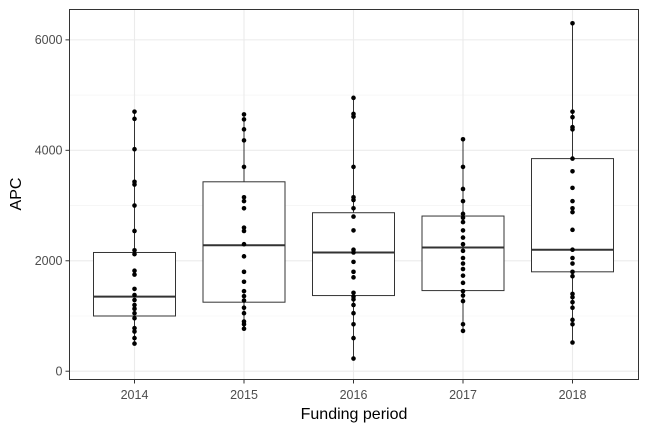  Describe the element at coordinates (354, 395) in the screenshot. I see `x-tick-label: 2016` at that location.